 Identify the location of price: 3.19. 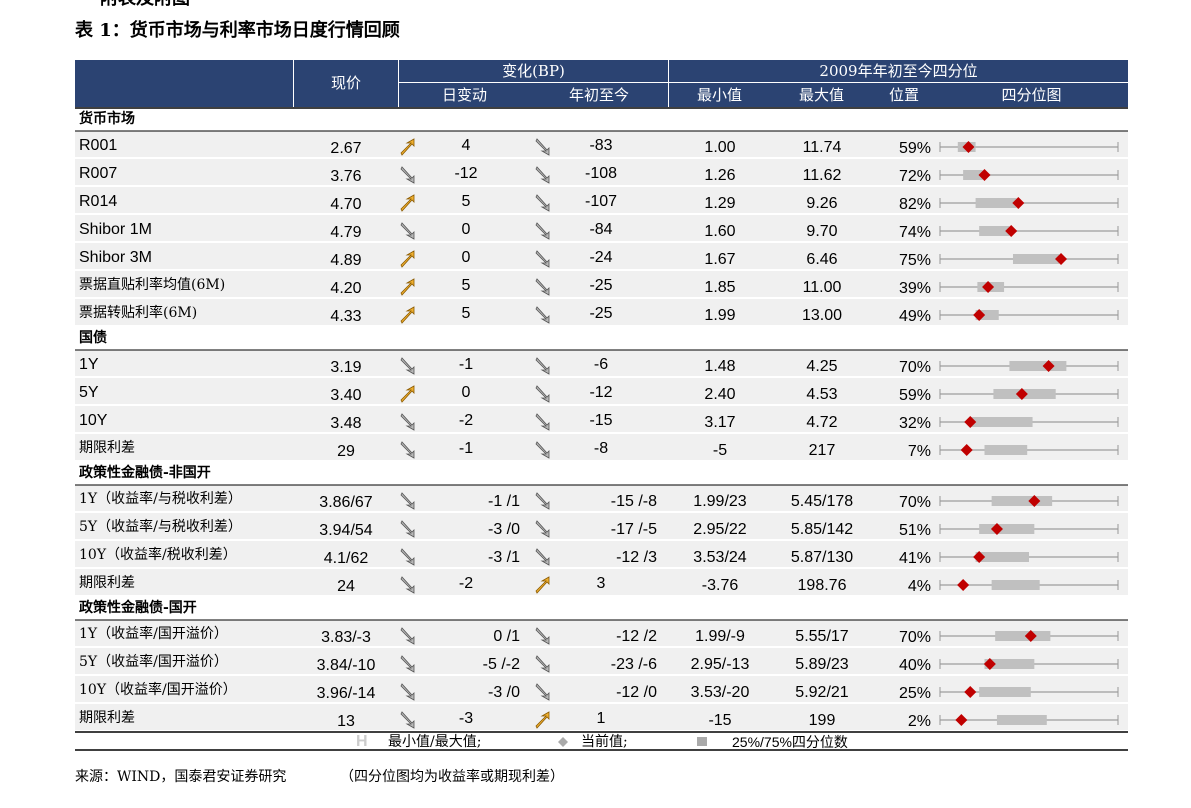
(346, 367).